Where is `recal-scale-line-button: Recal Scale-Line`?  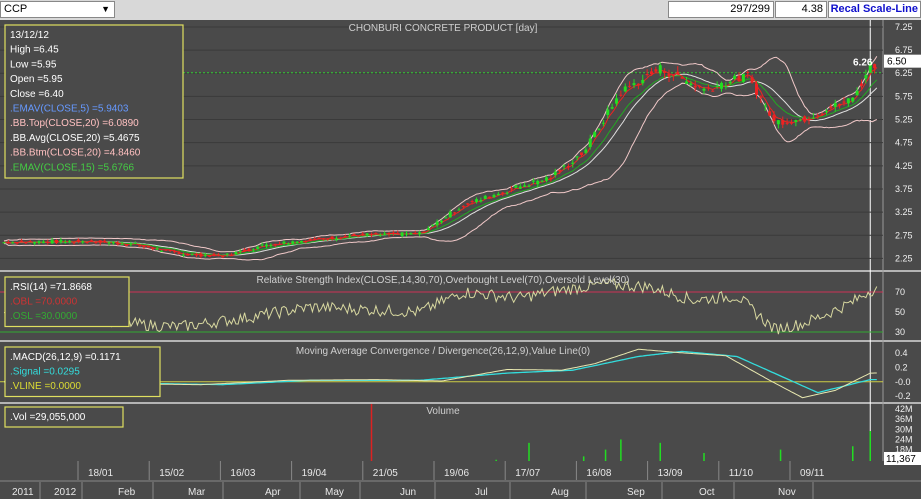 recal-scale-line-button: Recal Scale-Line is located at coordinates (874, 9).